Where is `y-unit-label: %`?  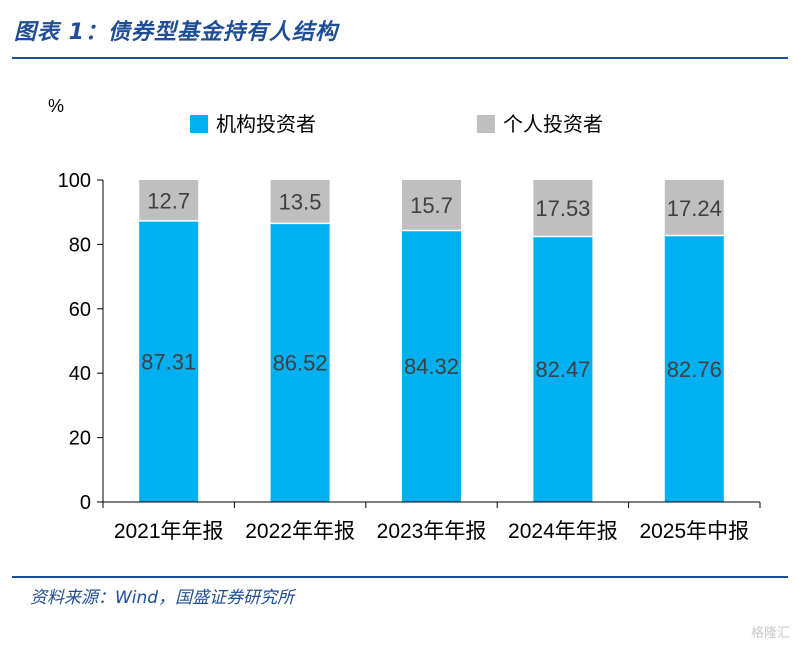 y-unit-label: % is located at coordinates (56, 106).